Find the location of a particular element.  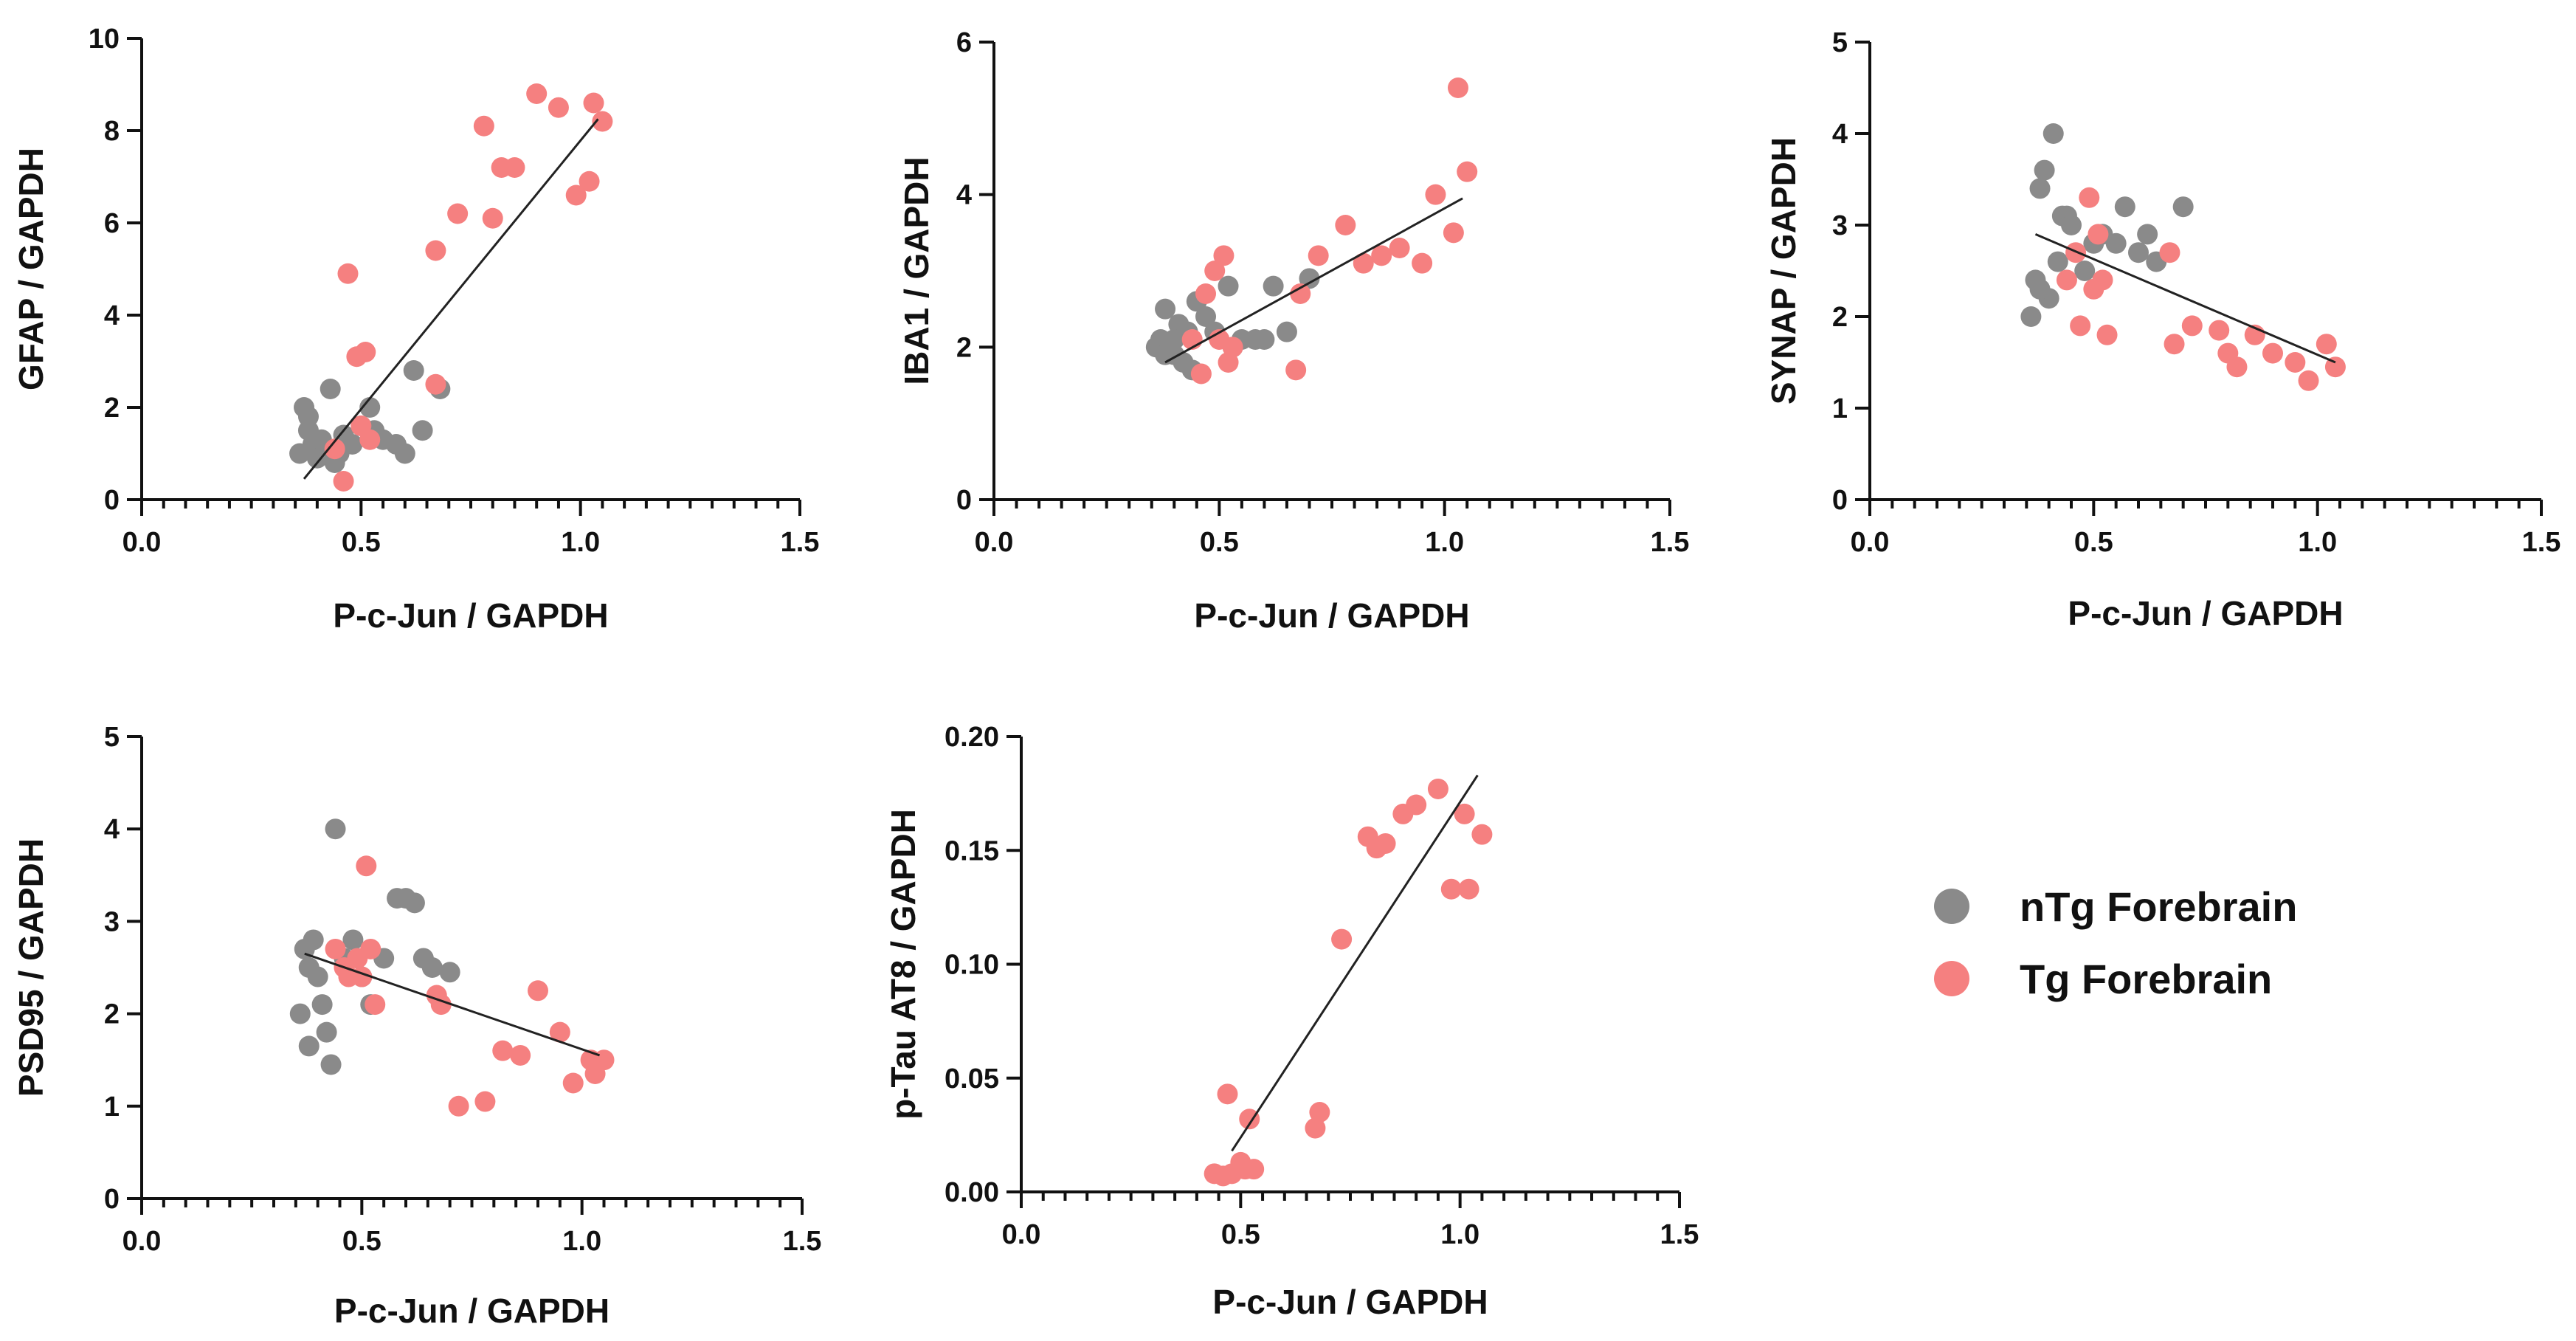

legend-label: Tg Forebrain is located at coordinates (2146, 979).